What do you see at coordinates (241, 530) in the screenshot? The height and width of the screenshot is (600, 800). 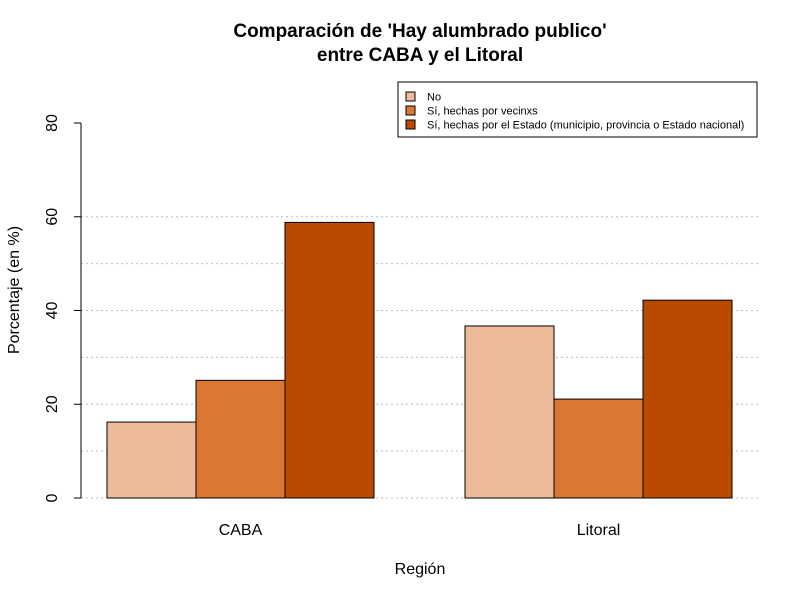 I see `x-tick-label: CABA` at bounding box center [241, 530].